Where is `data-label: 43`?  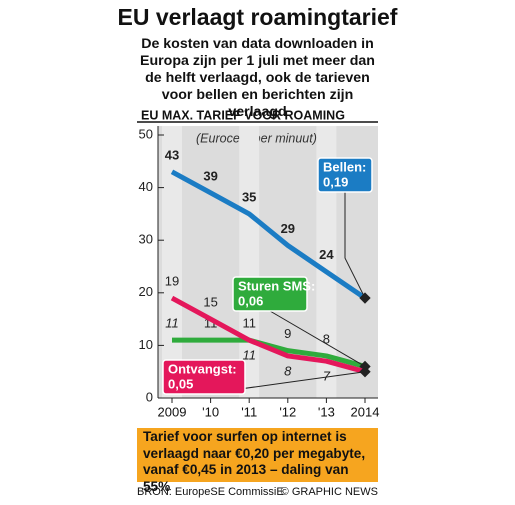
data-label: 43 is located at coordinates (172, 154).